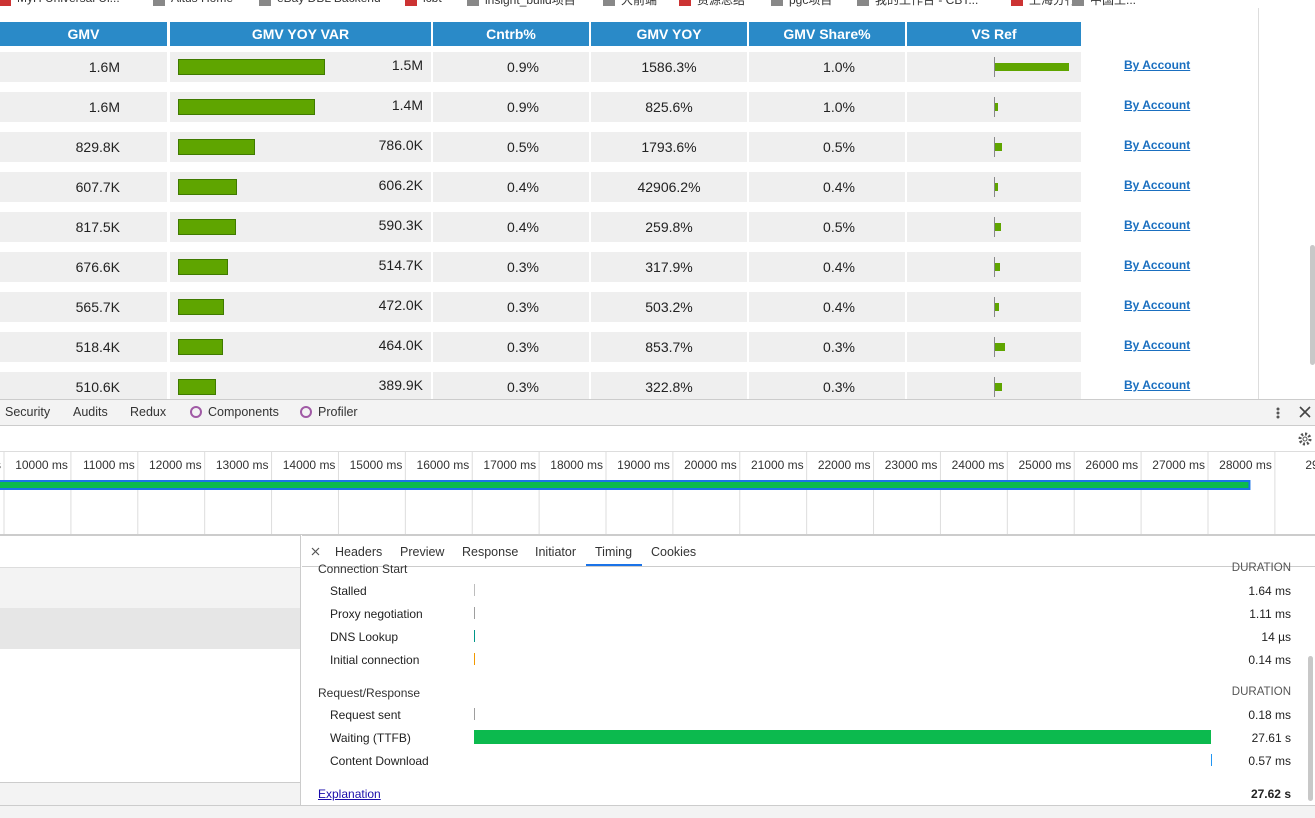 Image resolution: width=1315 pixels, height=818 pixels. What do you see at coordinates (1269, 660) in the screenshot?
I see `timing-value: 0.14 ms` at bounding box center [1269, 660].